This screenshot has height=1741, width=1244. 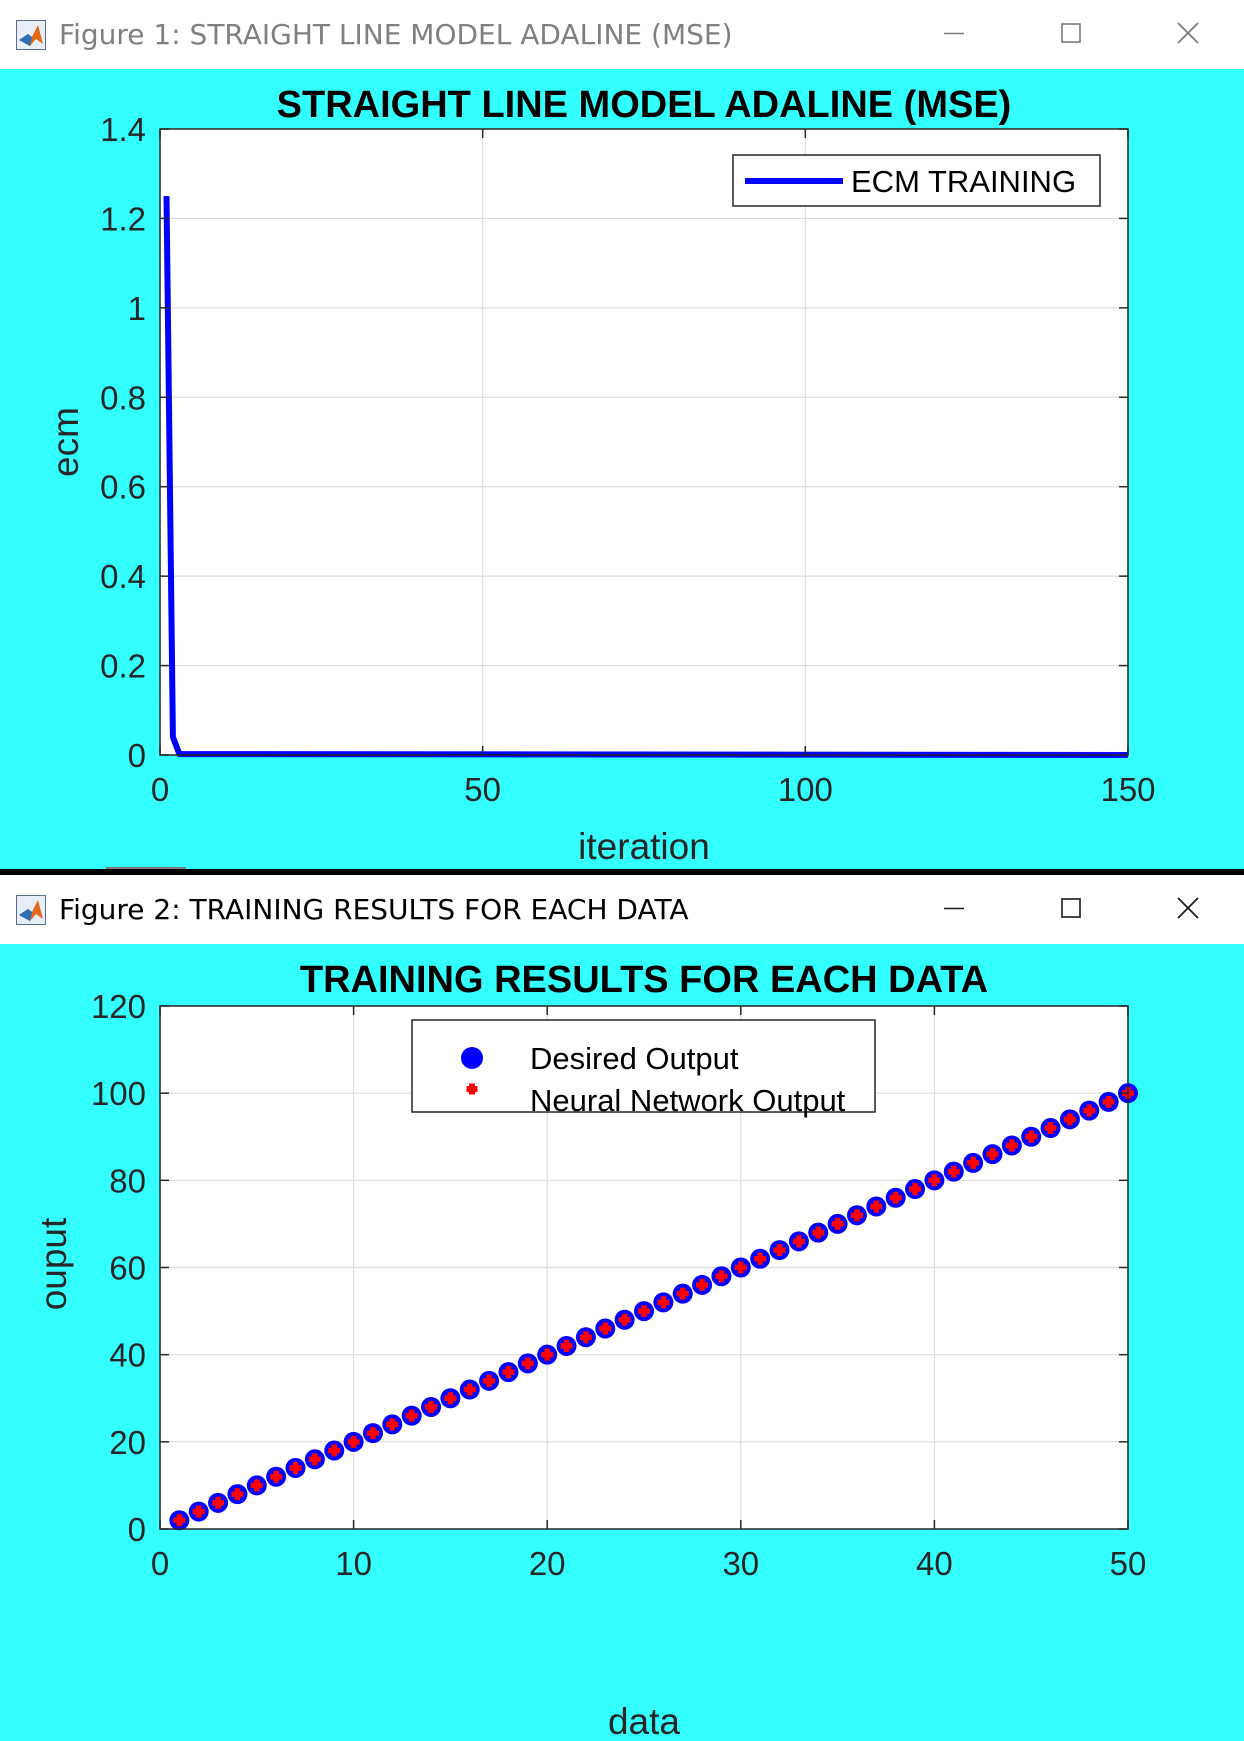 I want to click on y-tick-label: 100, so click(x=118, y=1093).